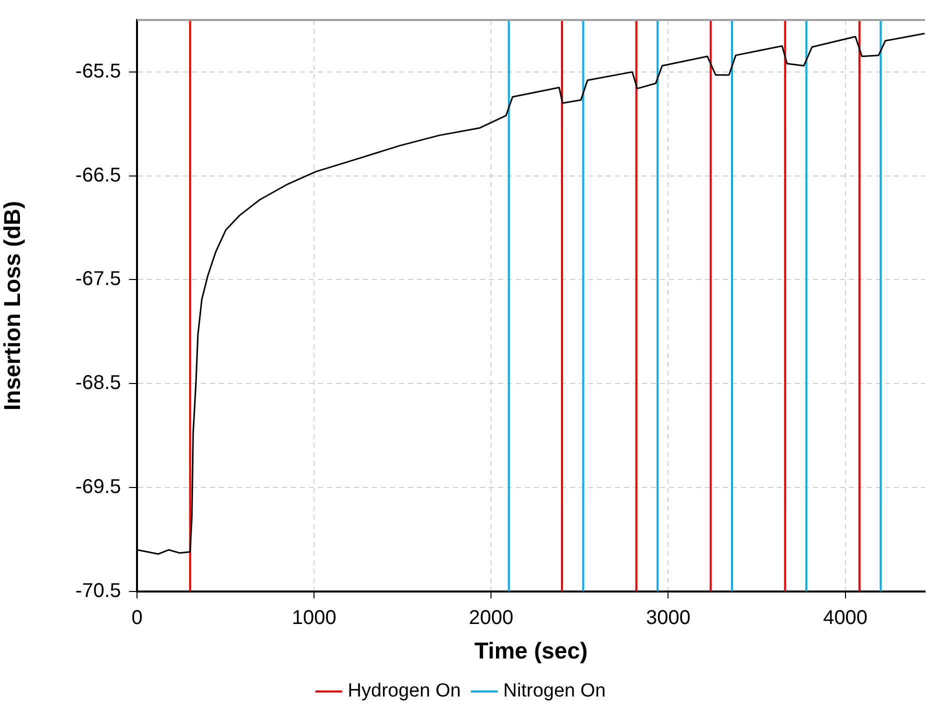 The height and width of the screenshot is (715, 926). Describe the element at coordinates (554, 691) in the screenshot. I see `legend-label: Nitrogen On` at that location.